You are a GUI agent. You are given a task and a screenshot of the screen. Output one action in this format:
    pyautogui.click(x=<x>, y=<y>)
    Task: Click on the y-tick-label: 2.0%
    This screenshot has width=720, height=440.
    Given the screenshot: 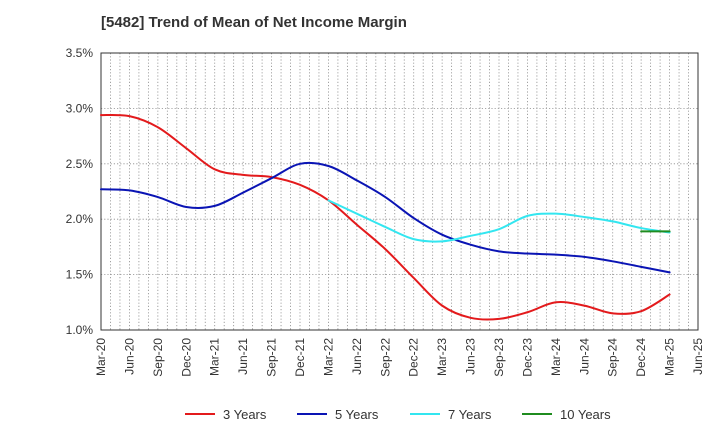 What is the action you would take?
    pyautogui.click(x=80, y=219)
    